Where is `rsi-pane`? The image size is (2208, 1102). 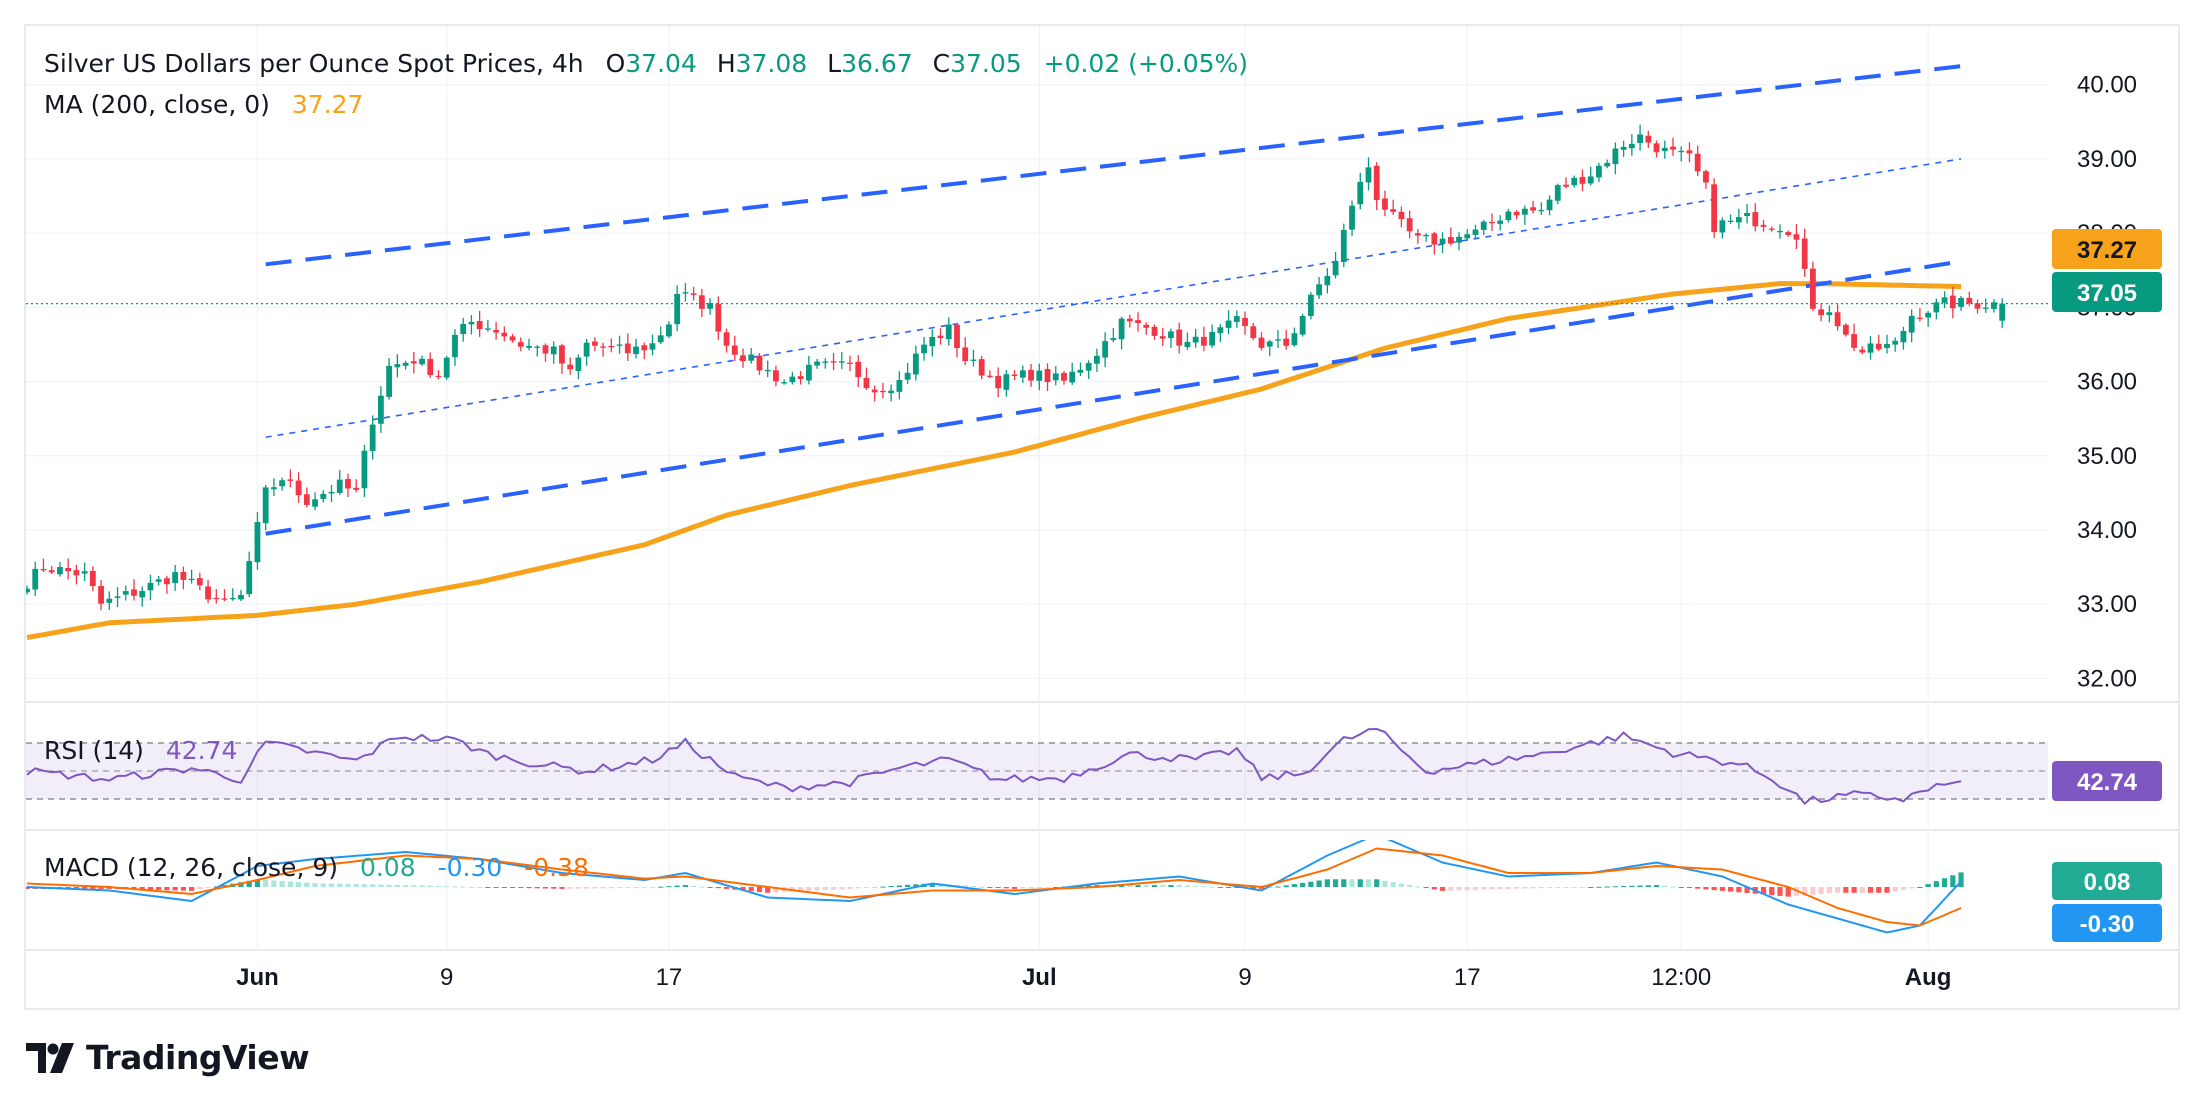 rsi-pane is located at coordinates (1037, 766).